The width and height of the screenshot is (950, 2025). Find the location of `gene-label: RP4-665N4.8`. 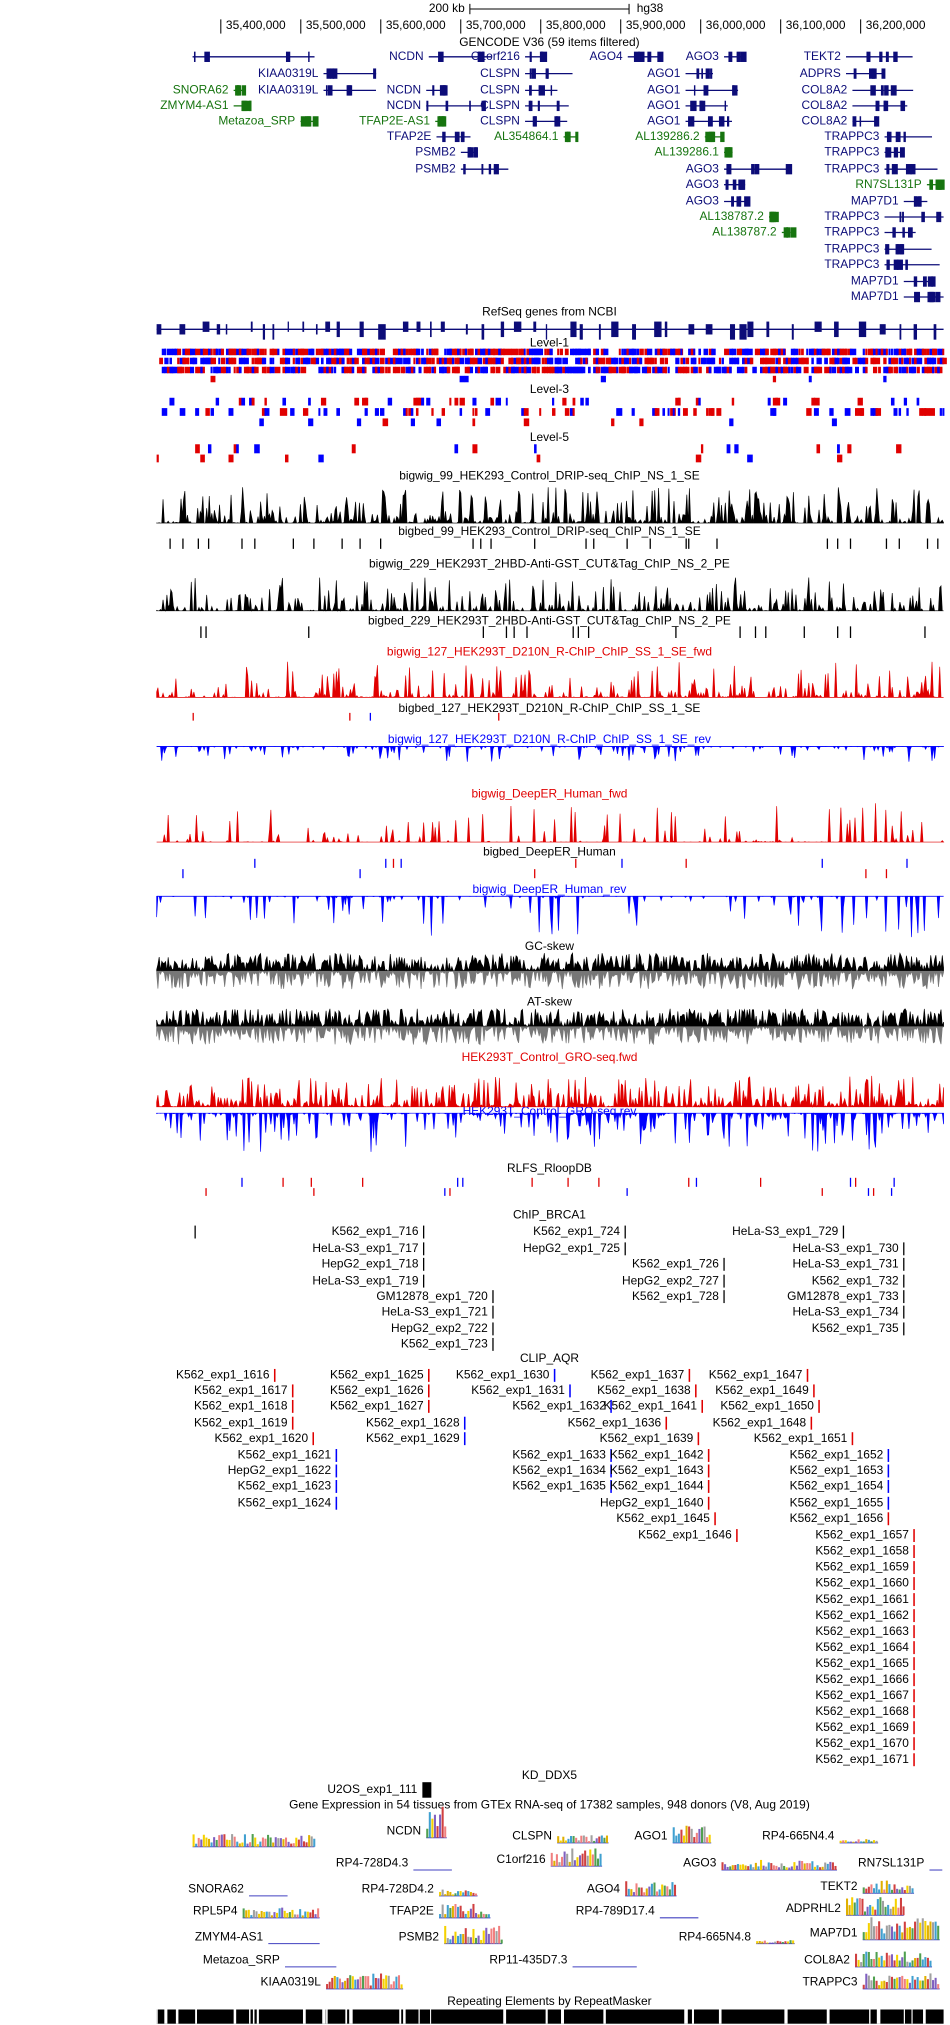

gene-label: RP4-665N4.8 is located at coordinates (715, 1936).